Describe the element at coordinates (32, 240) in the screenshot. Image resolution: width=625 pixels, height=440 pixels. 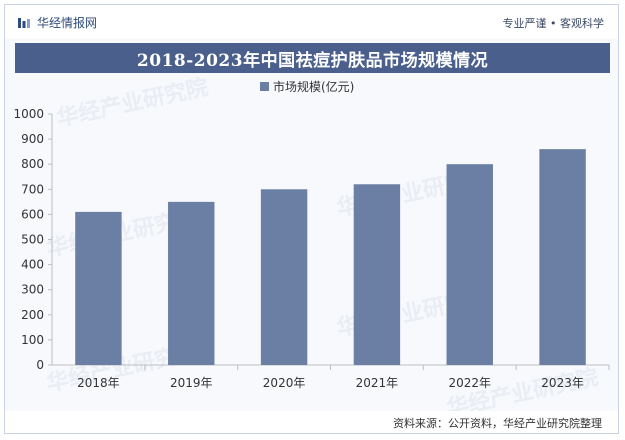
I see `y-tick-label: 500` at that location.